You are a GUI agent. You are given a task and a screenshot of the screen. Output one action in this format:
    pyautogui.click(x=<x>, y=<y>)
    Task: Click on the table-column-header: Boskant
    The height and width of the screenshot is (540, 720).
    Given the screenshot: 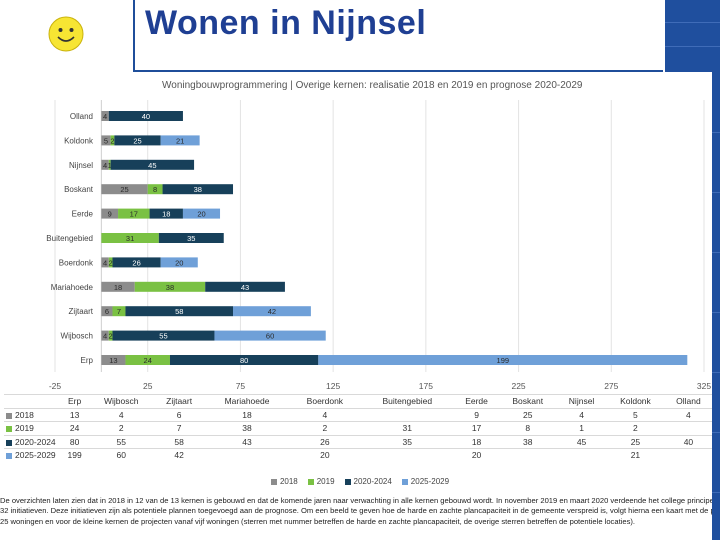 What is the action you would take?
    pyautogui.click(x=528, y=401)
    